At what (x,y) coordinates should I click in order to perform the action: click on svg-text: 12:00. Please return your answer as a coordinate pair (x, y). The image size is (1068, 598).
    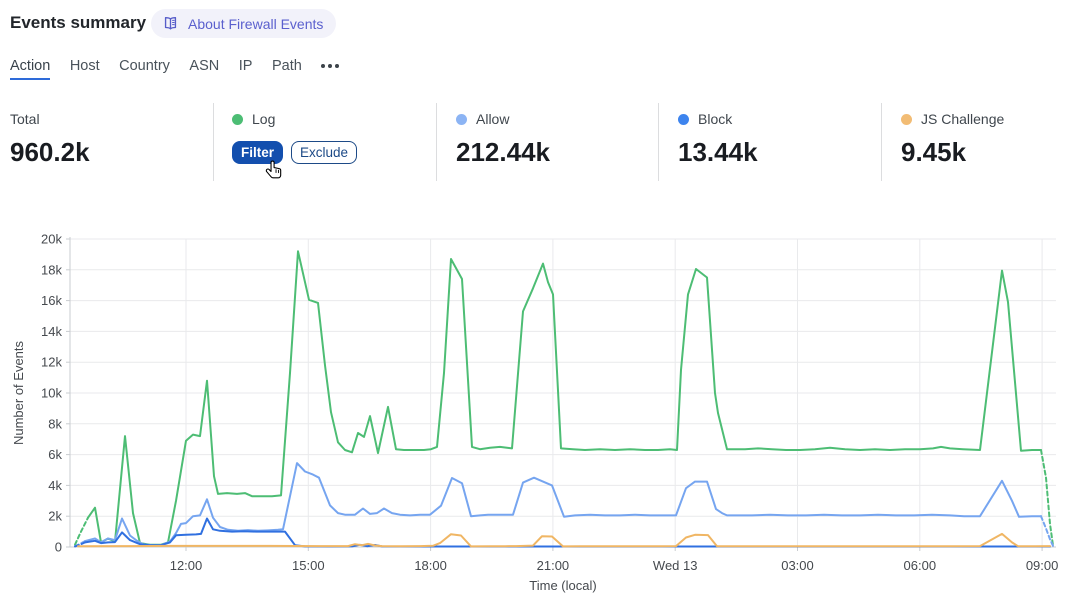
    Looking at the image, I should click on (186, 565).